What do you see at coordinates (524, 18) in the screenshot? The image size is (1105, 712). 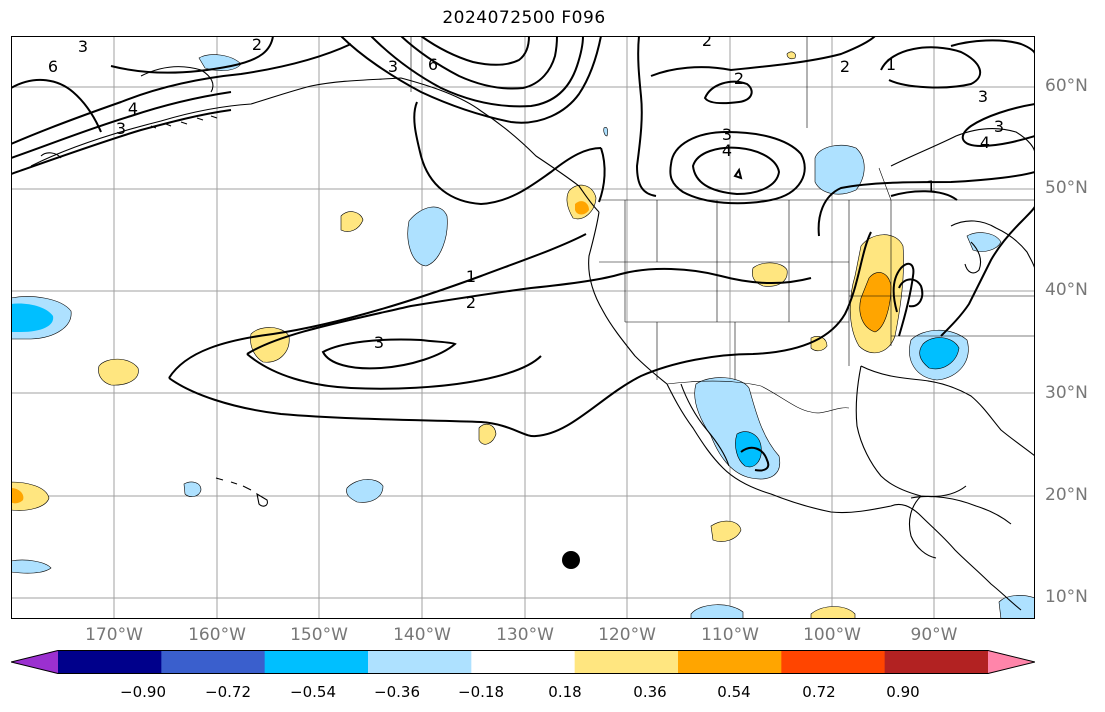 I see `map-title: 2024072500 F096` at bounding box center [524, 18].